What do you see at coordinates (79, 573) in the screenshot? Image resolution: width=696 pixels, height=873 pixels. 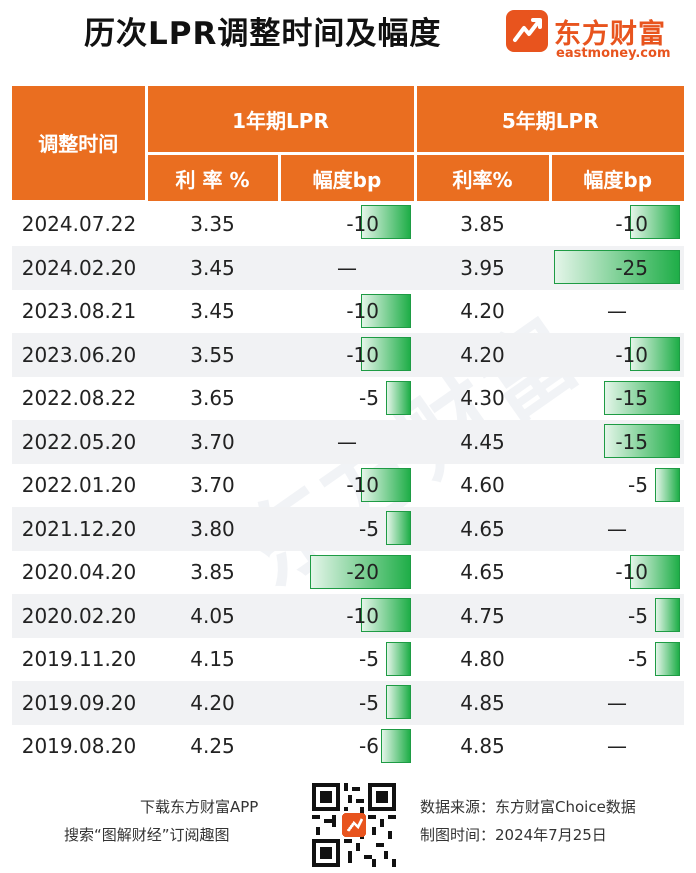 I see `date-cell: 2020.04.20` at bounding box center [79, 573].